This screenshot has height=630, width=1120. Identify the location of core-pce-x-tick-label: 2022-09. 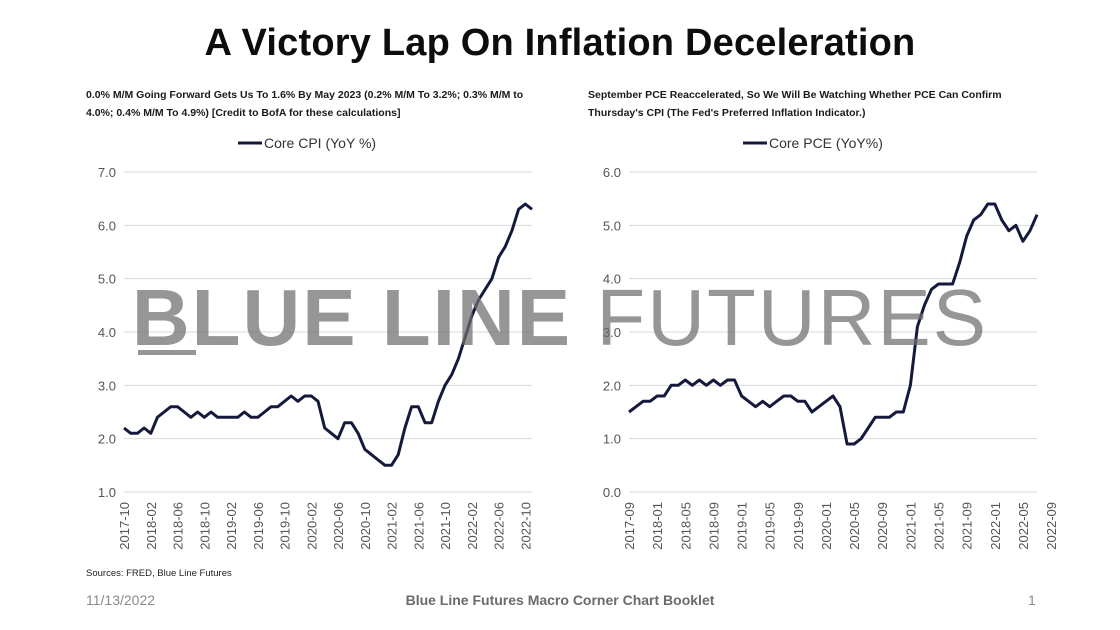
(1051, 526).